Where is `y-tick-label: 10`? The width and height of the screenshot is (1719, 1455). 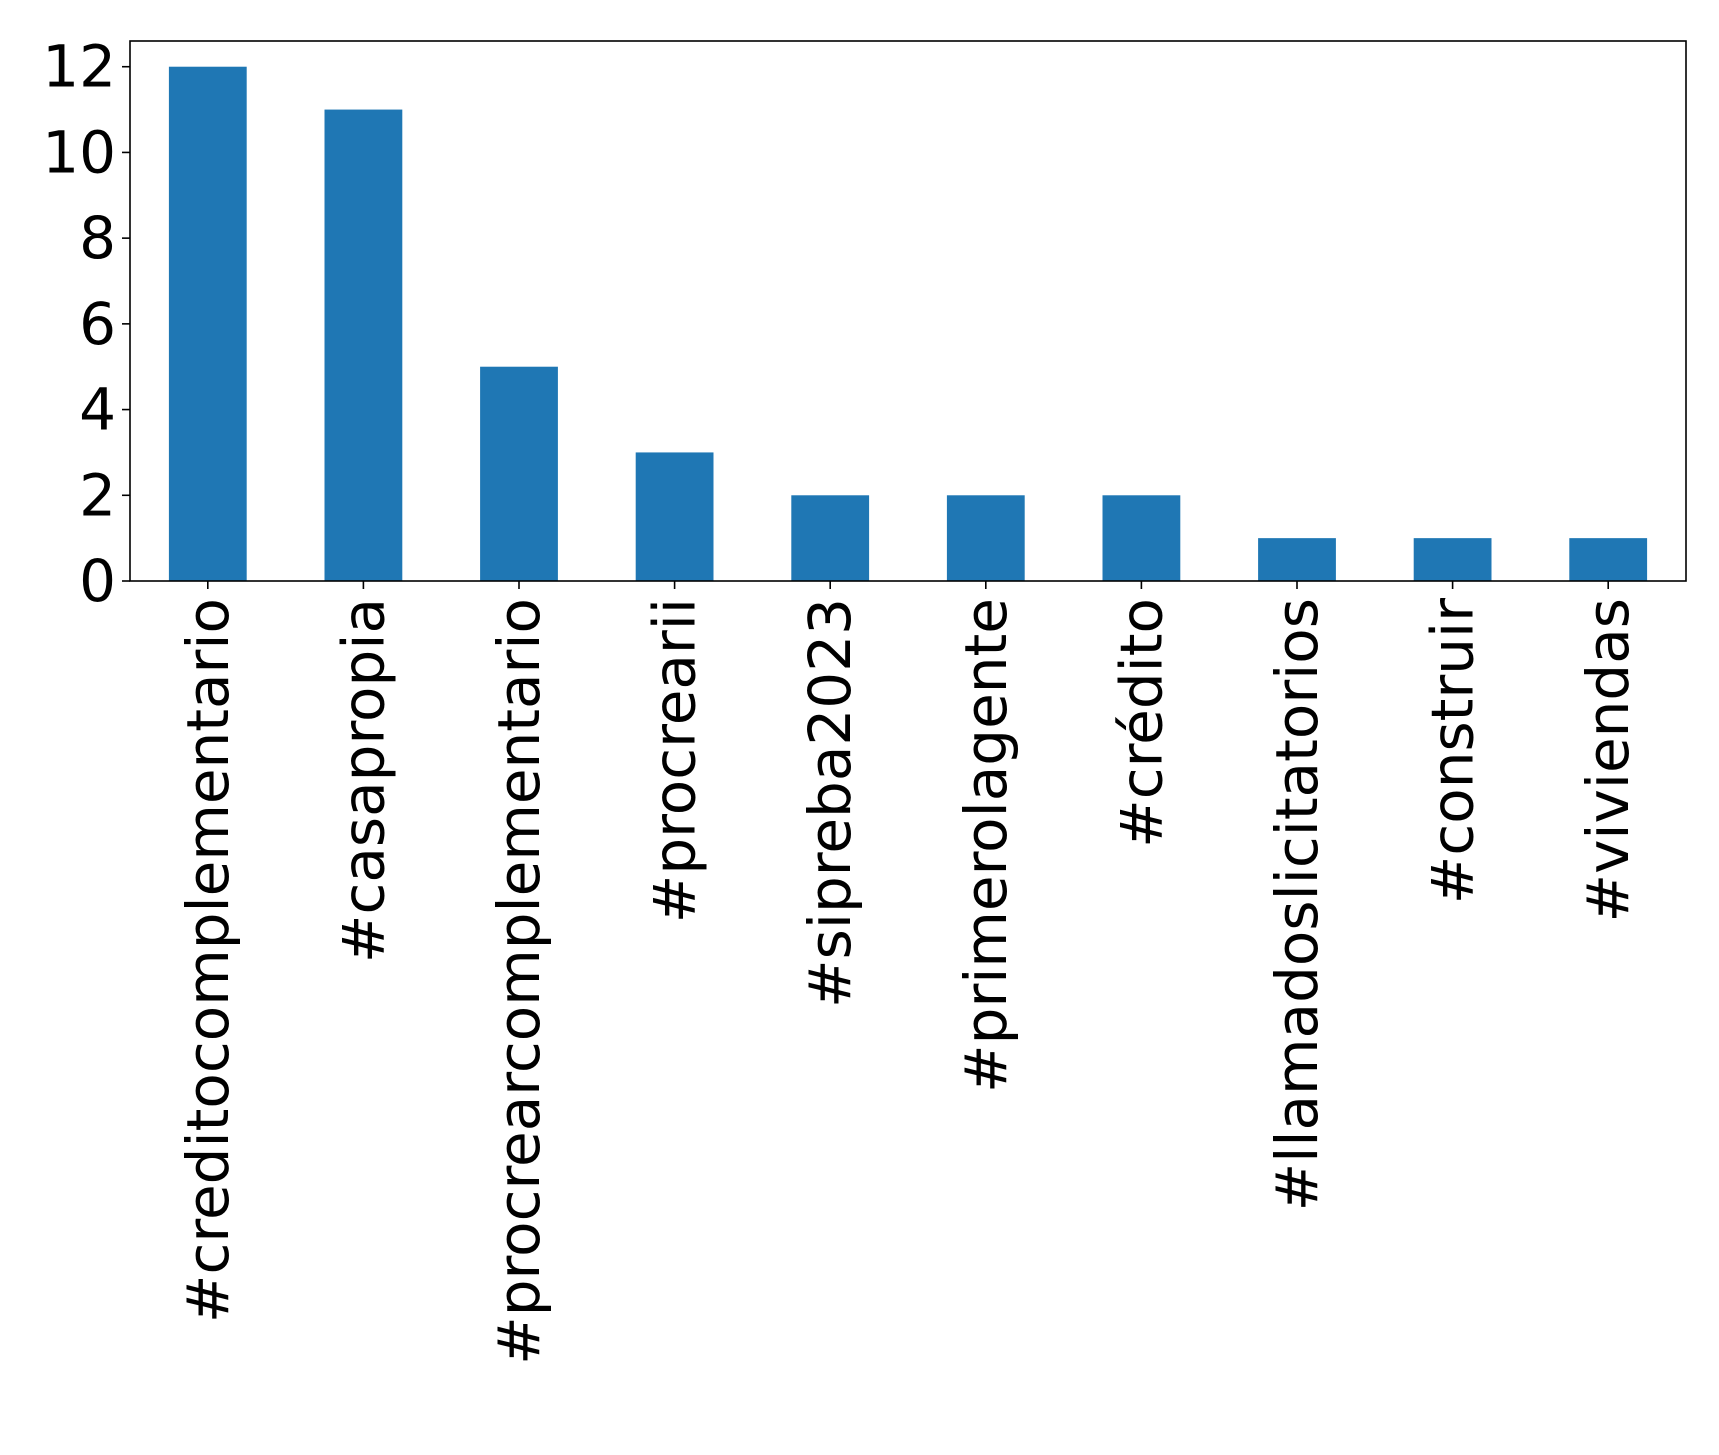
y-tick-label: 10 is located at coordinates (79, 152).